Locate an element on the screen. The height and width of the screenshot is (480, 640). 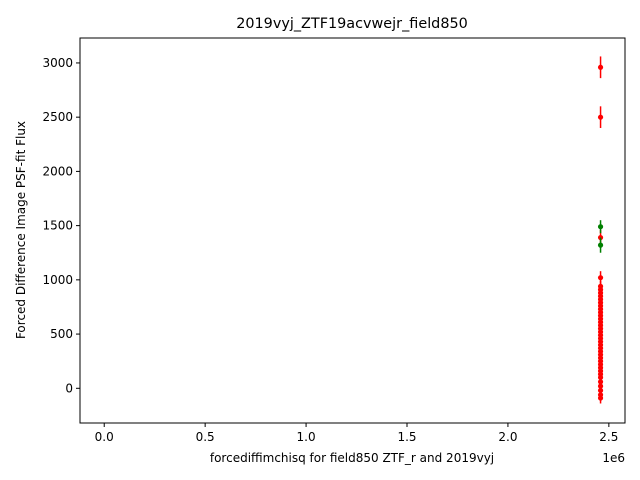
x-tick-label: 2.5 is located at coordinates (608, 437).